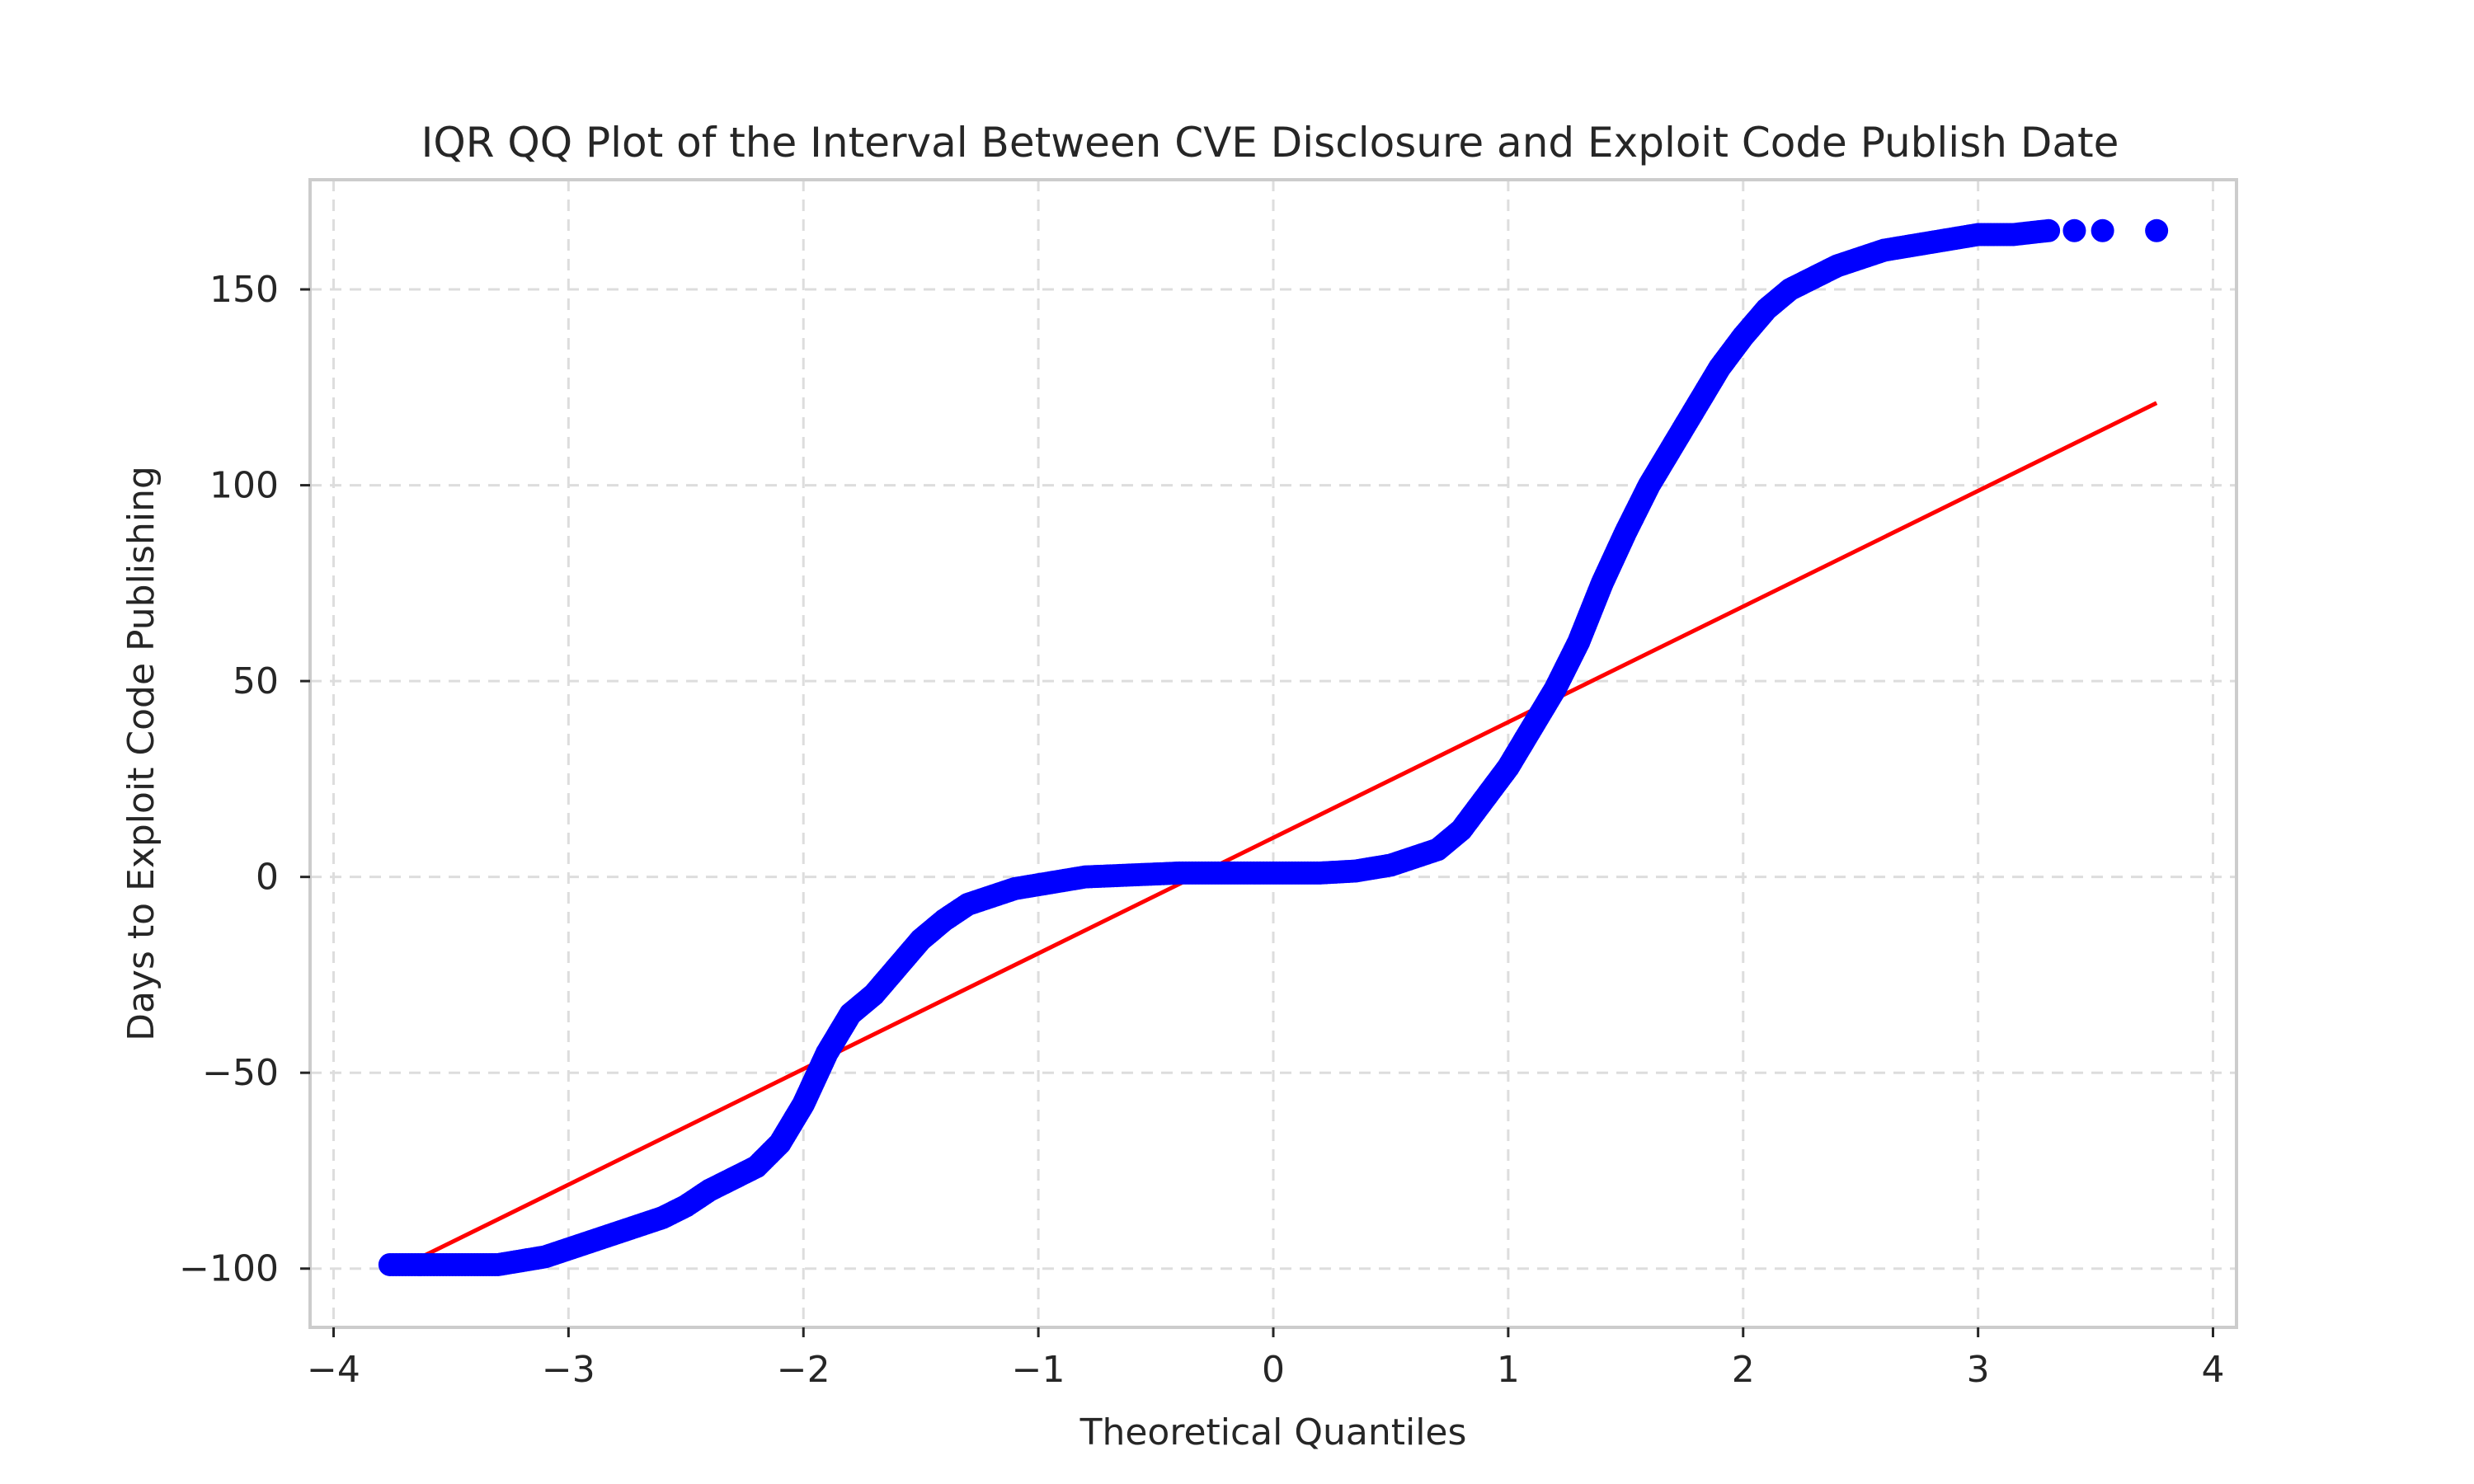 This screenshot has width=2474, height=1484. Describe the element at coordinates (244, 486) in the screenshot. I see `y-tick-label: 100` at that location.